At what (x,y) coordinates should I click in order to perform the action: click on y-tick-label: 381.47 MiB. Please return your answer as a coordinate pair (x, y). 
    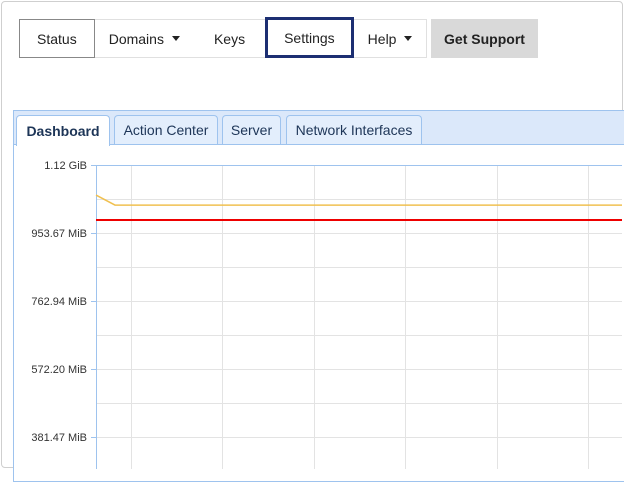
    Looking at the image, I should click on (59, 438).